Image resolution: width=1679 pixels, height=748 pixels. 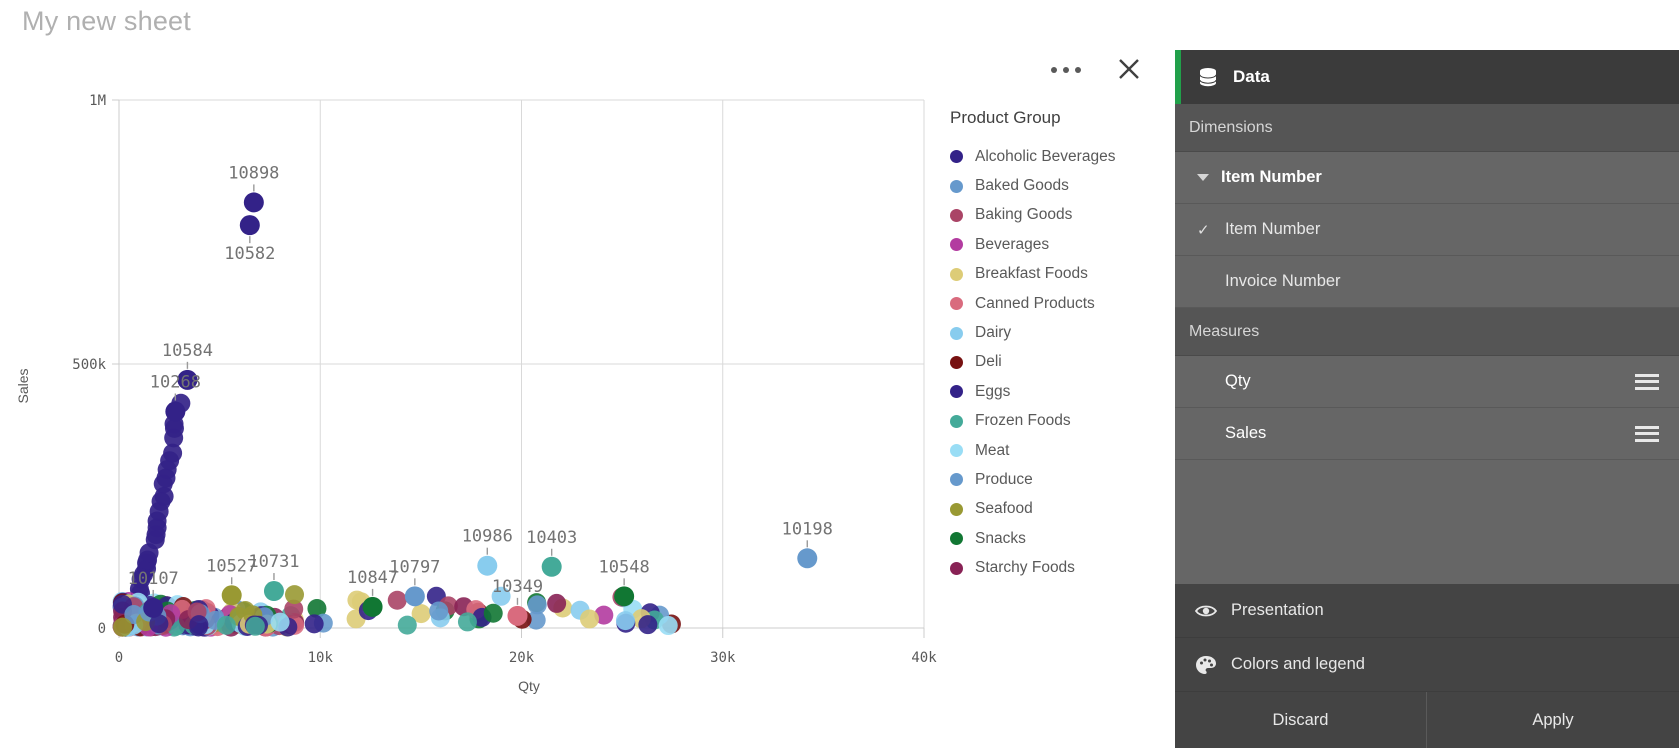 I want to click on dimension-field-label: Item Number, so click(x=1273, y=229).